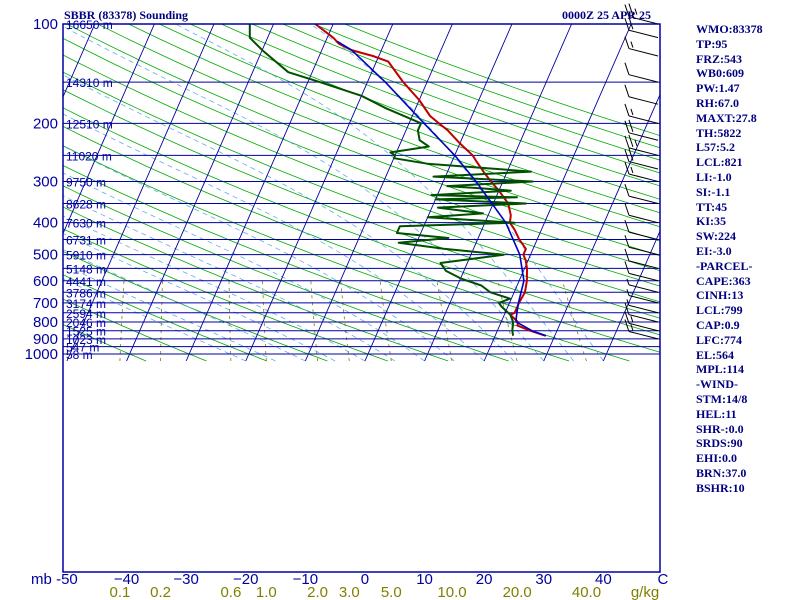  What do you see at coordinates (266, 592) in the screenshot?
I see `mixing-ratio-label: 1.0` at bounding box center [266, 592].